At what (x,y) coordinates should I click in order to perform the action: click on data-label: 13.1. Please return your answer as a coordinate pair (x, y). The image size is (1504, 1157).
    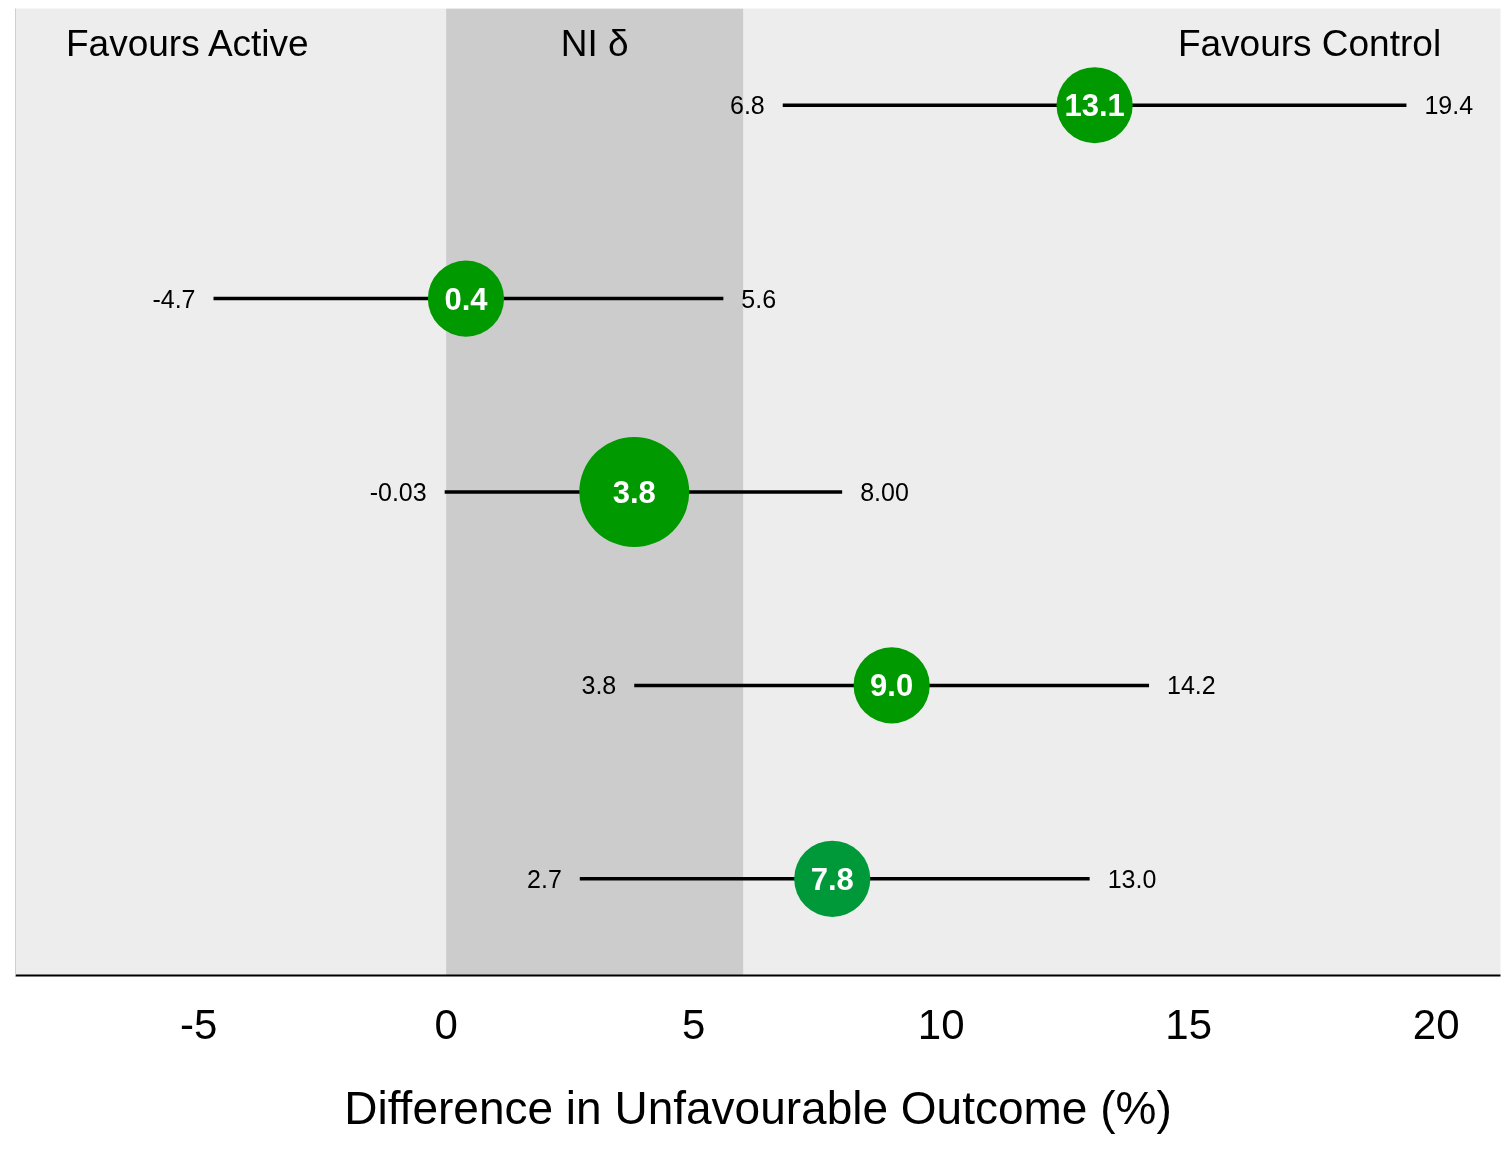
    Looking at the image, I should click on (1094, 106).